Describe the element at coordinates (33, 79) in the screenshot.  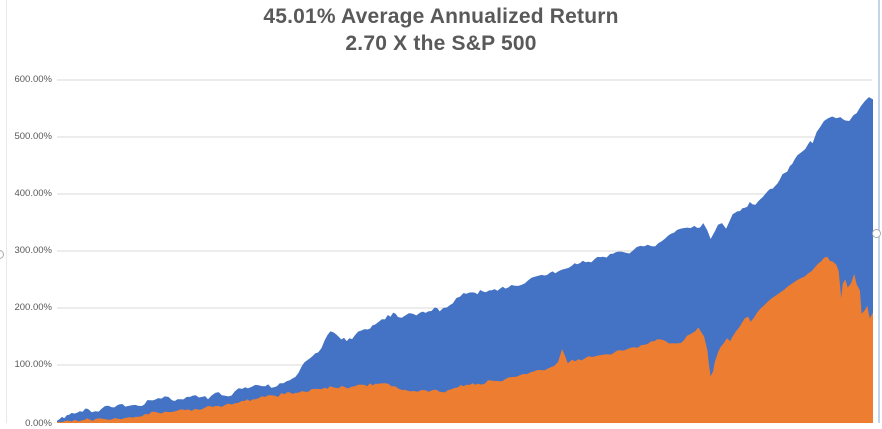
I see `y-axis-tick-label-600: 600.00%` at that location.